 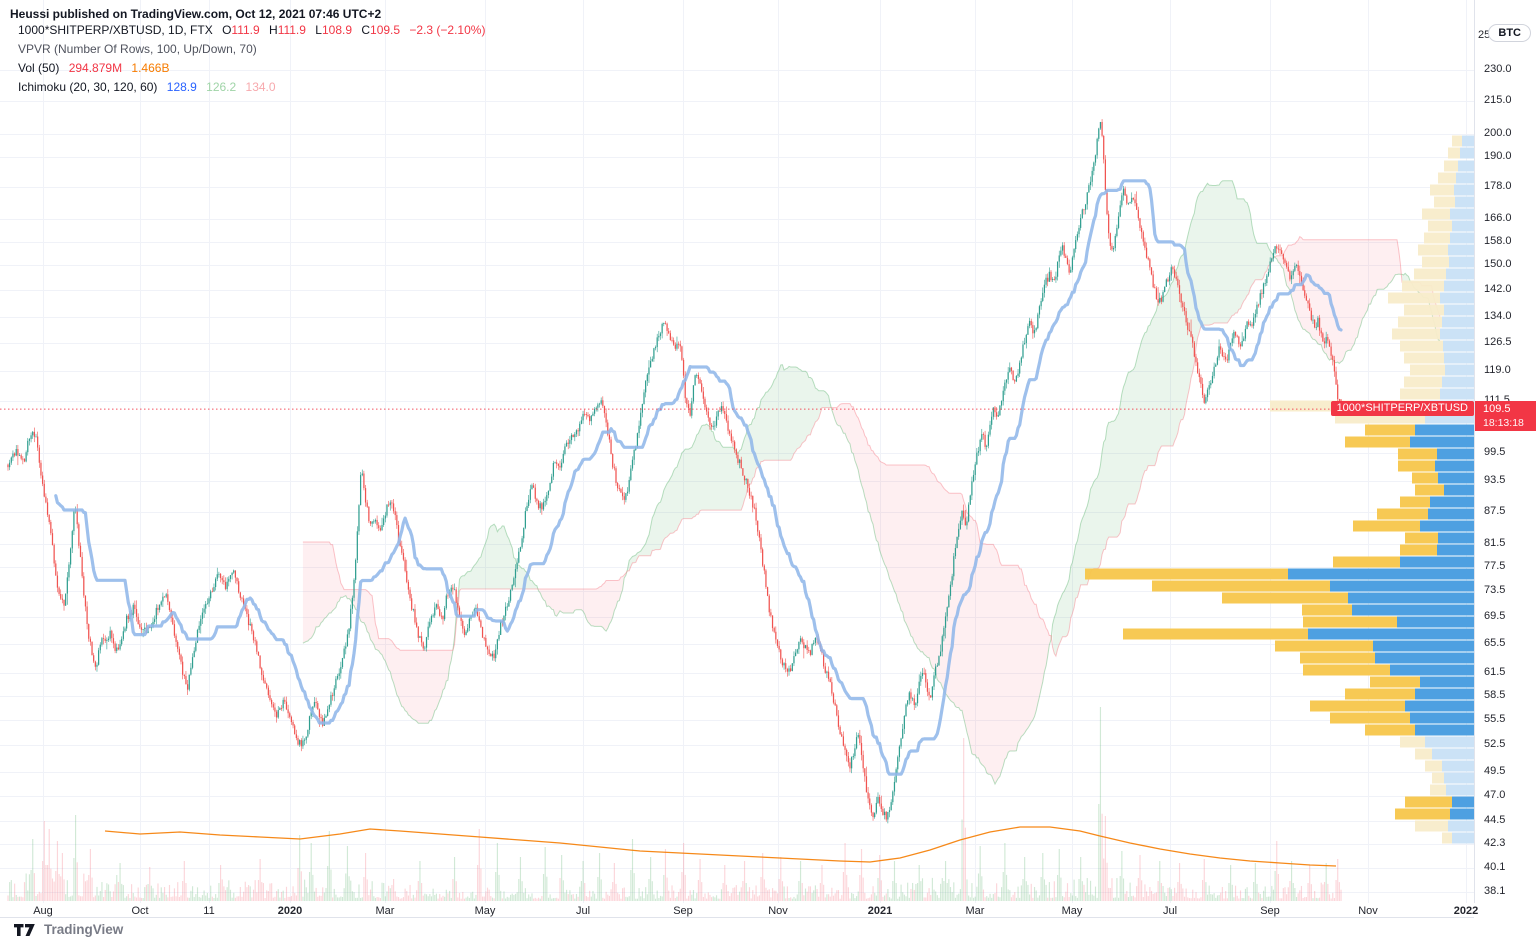 I want to click on price-axis-label: 69.5, so click(x=1495, y=615).